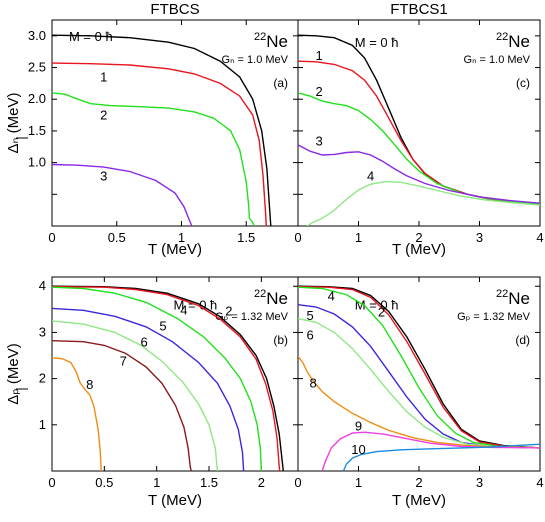 The width and height of the screenshot is (545, 522). I want to click on y-tick-label: 4, so click(42, 285).